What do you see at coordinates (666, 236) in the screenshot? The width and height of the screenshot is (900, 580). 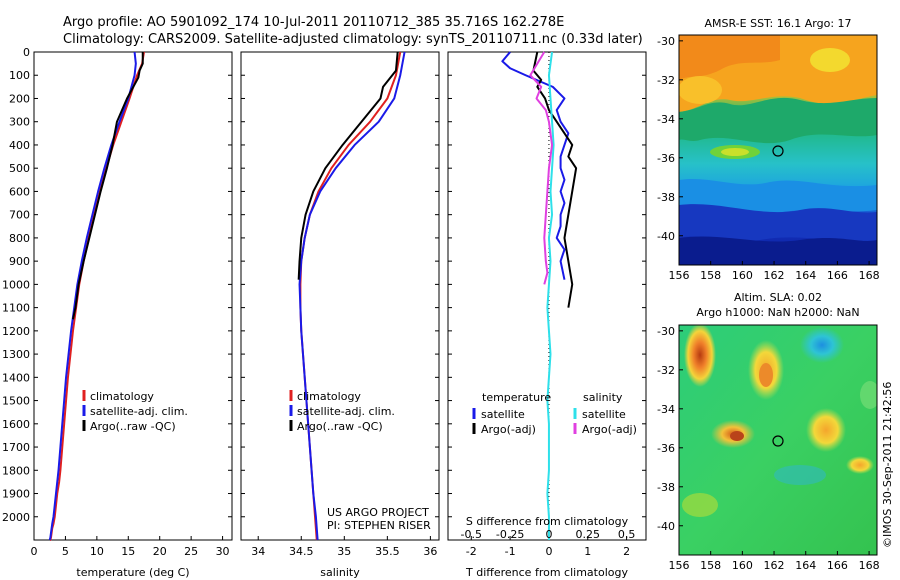 I see `sst_map-lat-label: -40` at bounding box center [666, 236].